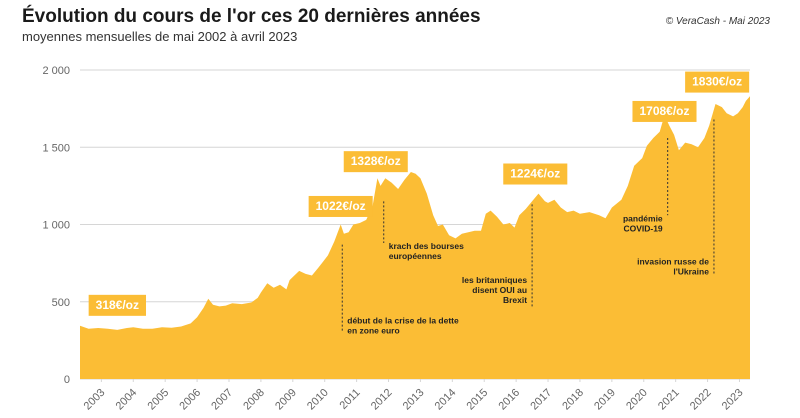  I want to click on x-tick-label: 2011, so click(350, 399).